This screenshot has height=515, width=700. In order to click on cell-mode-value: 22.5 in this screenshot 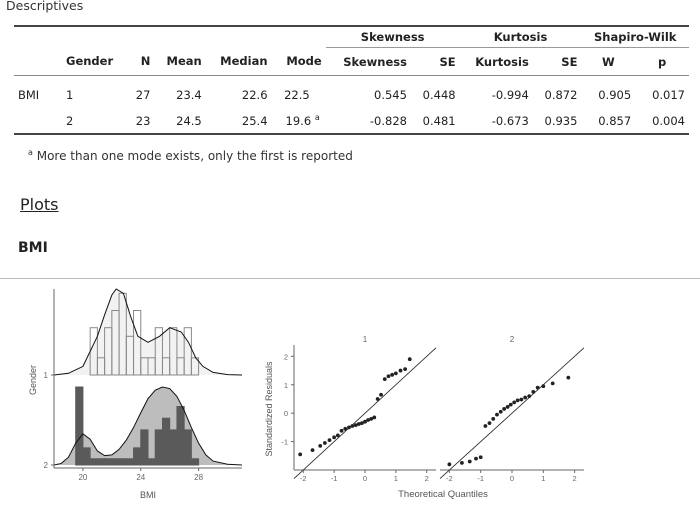, I will do `click(297, 94)`.